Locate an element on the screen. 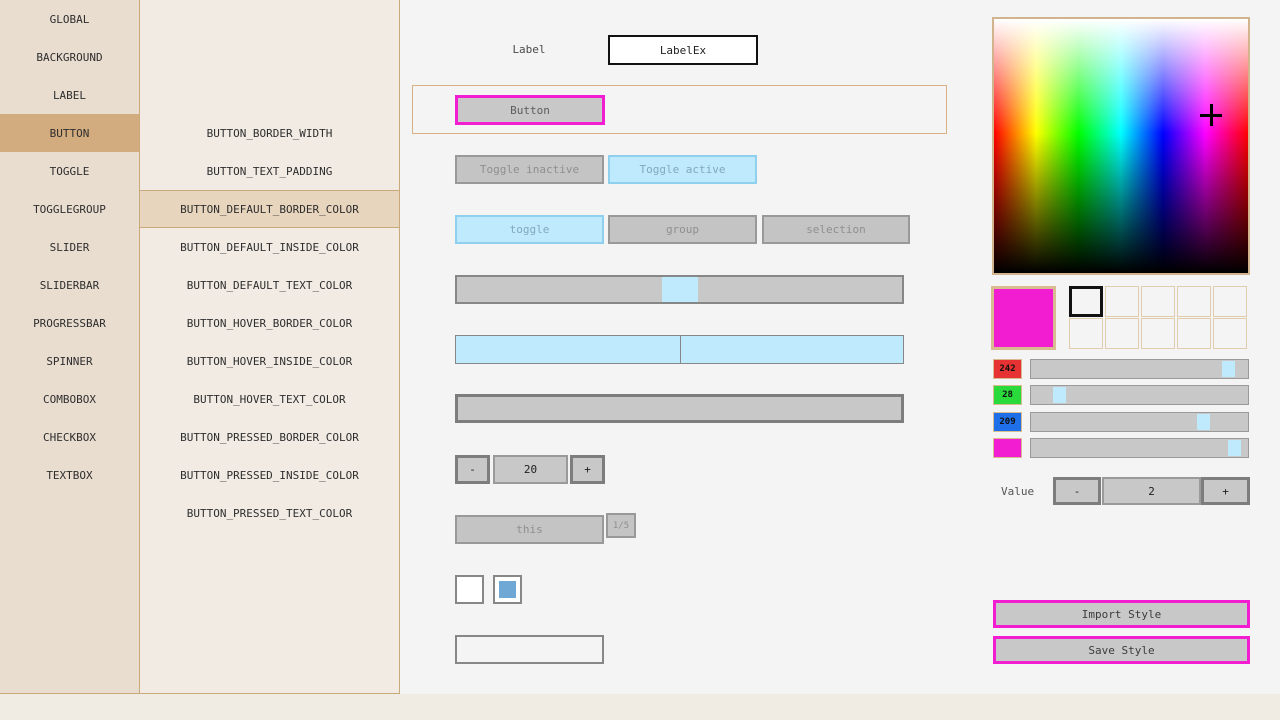 This screenshot has height=720, width=1280. preview-toggle-inactive: Toggle inactive is located at coordinates (529, 169).